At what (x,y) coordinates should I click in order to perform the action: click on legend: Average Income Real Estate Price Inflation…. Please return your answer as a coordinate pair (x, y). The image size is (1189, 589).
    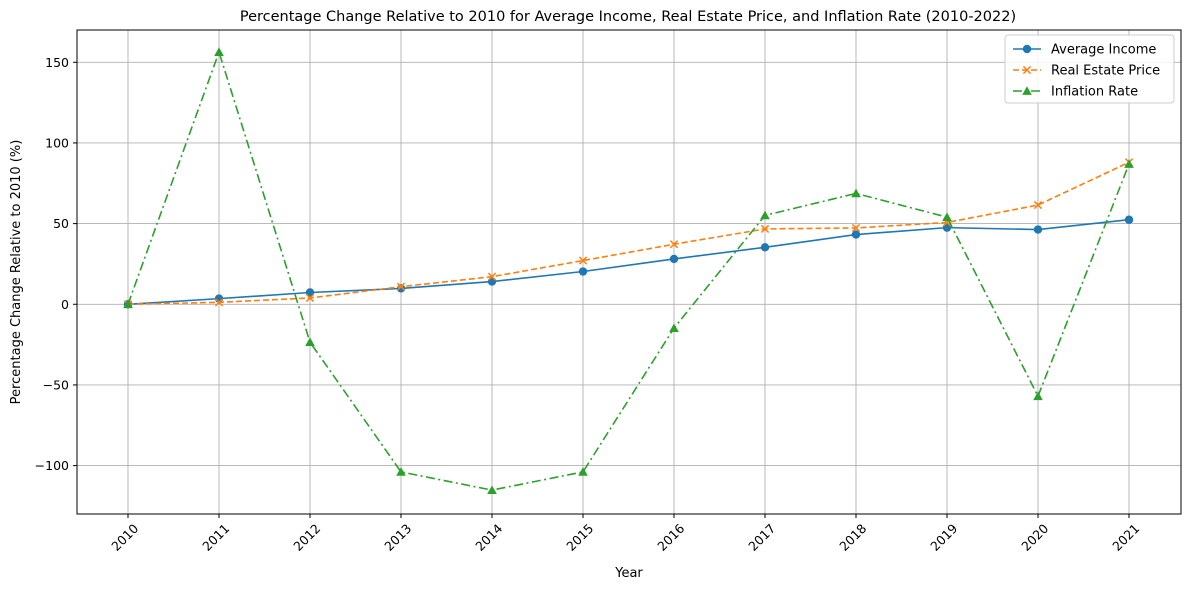
    Looking at the image, I should click on (1089, 69).